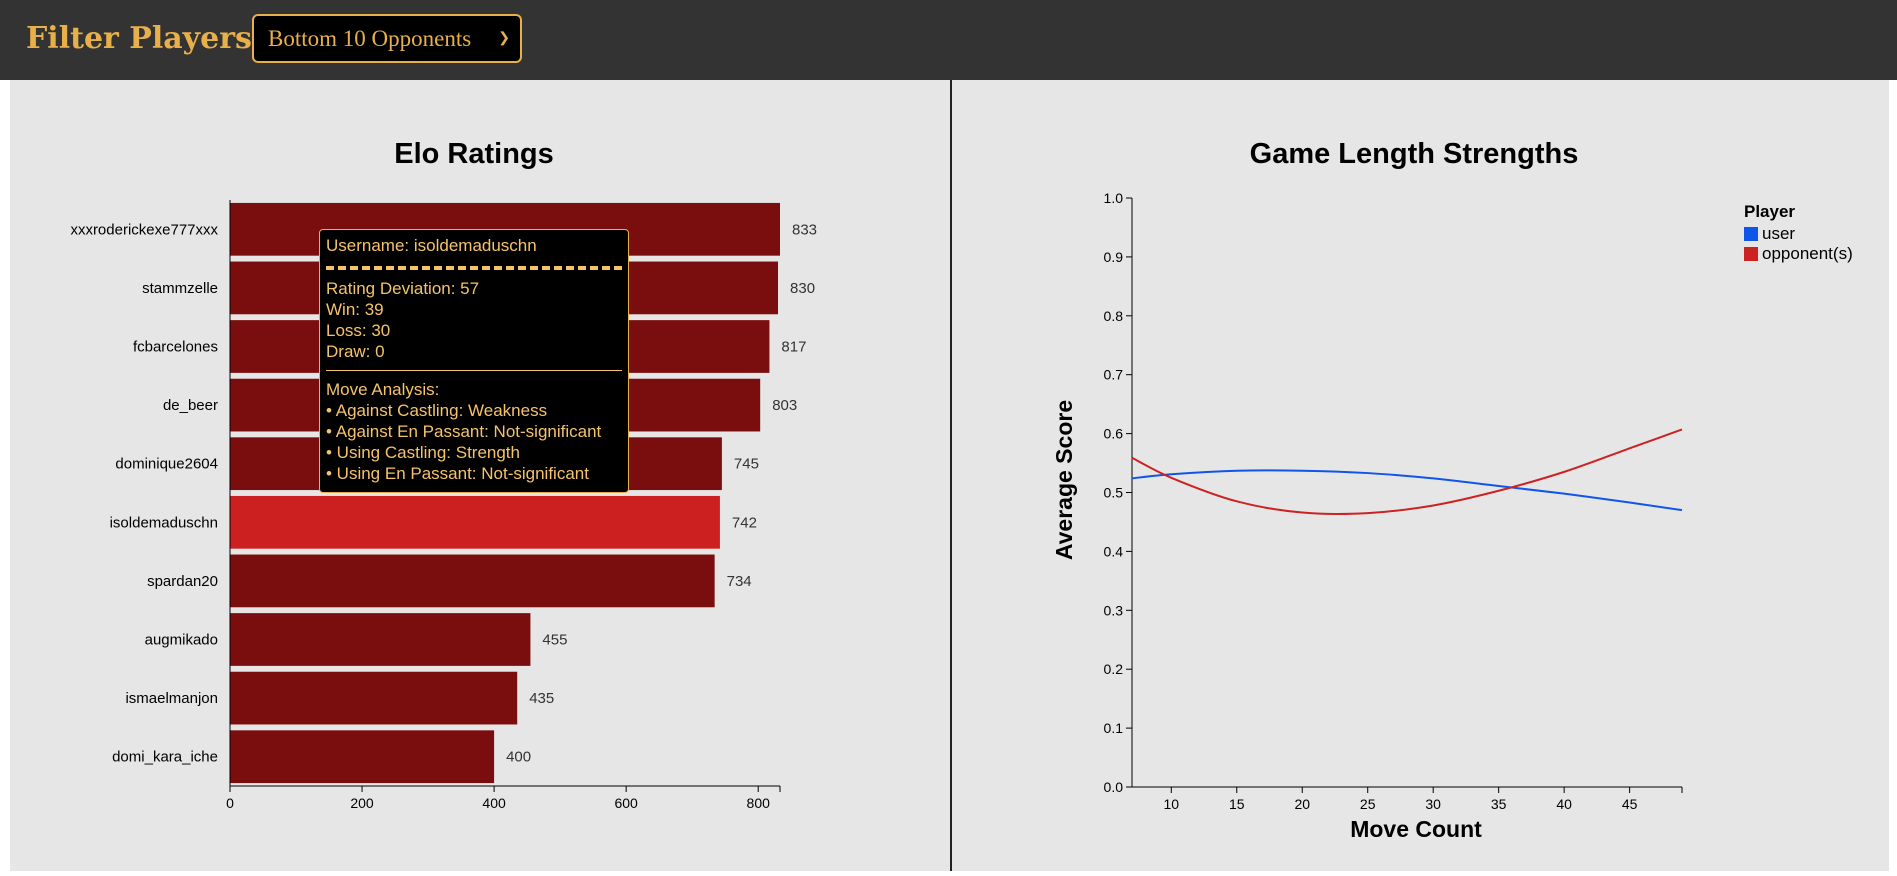 The width and height of the screenshot is (1897, 876). Describe the element at coordinates (457, 473) in the screenshot. I see `tooltip-analysis-item: • Using En Passant: Not-significant` at that location.